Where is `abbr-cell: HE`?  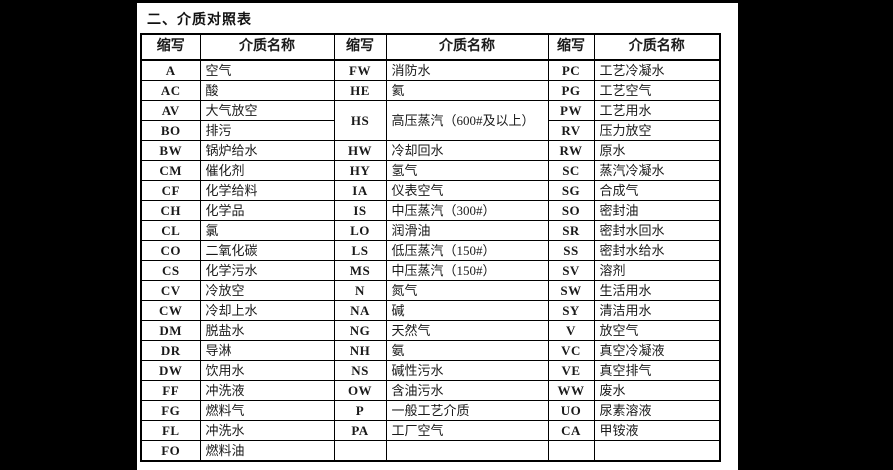
abbr-cell: HE is located at coordinates (360, 90).